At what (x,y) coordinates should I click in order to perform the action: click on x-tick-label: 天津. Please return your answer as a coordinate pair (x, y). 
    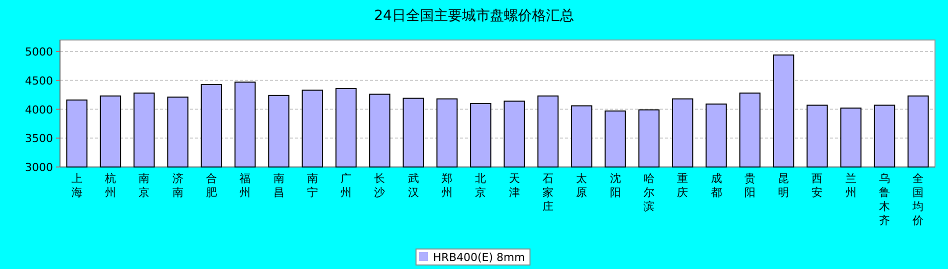
    Looking at the image, I should click on (514, 185).